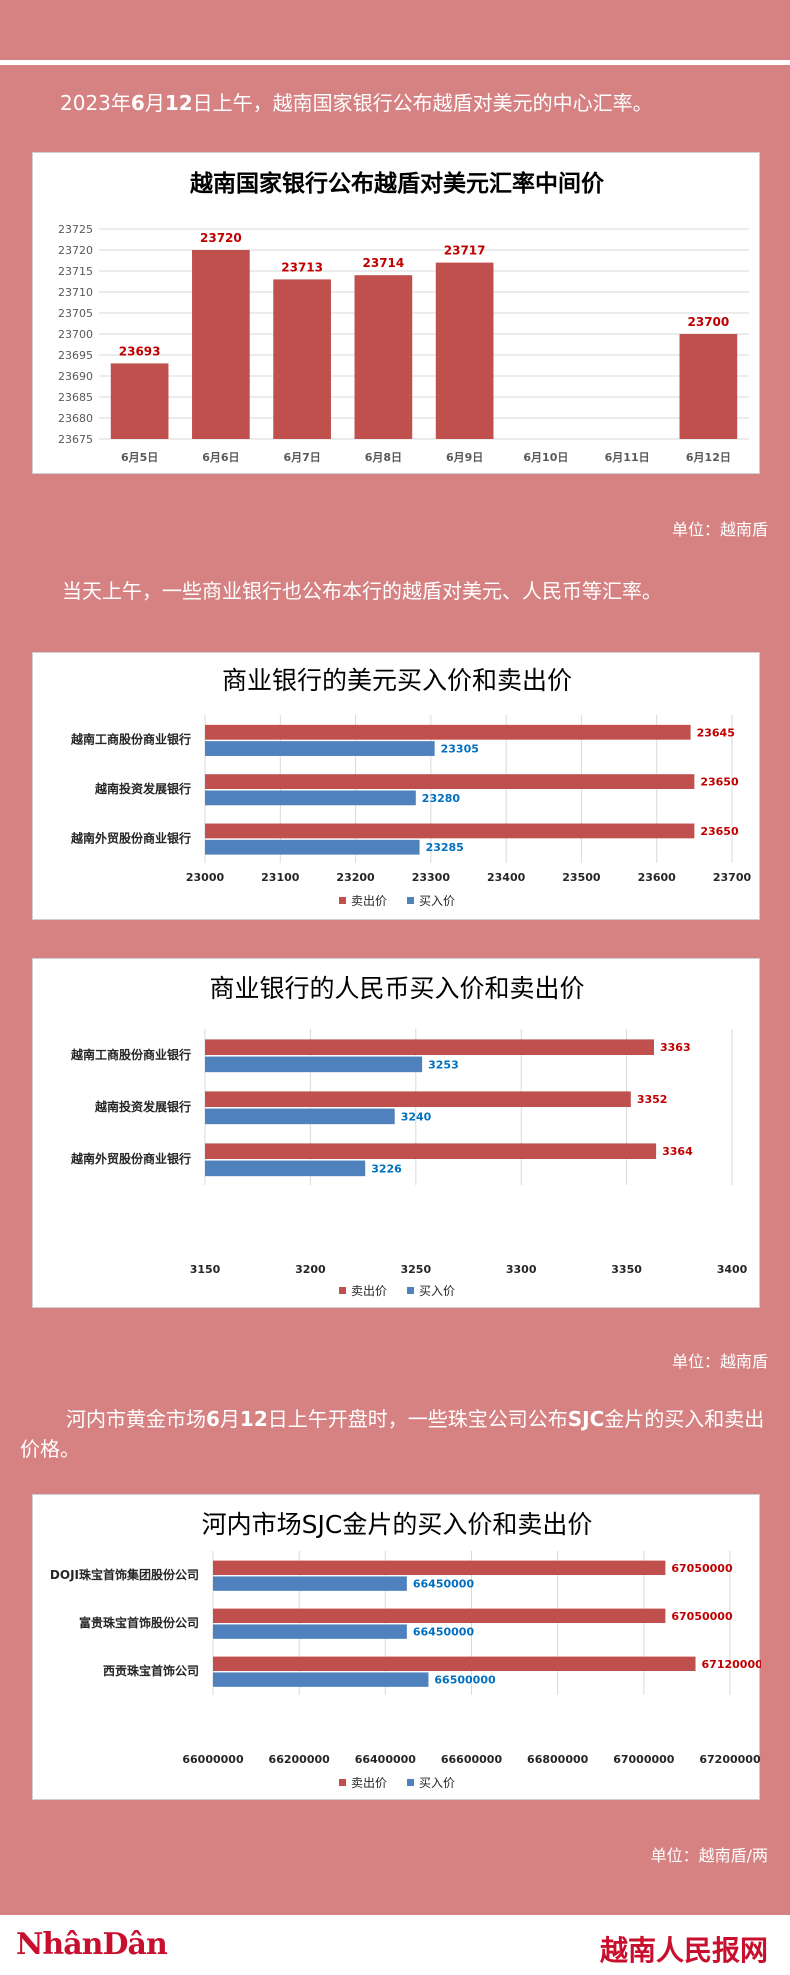 The height and width of the screenshot is (1975, 790). I want to click on bar-value-label: 3226, so click(386, 1168).